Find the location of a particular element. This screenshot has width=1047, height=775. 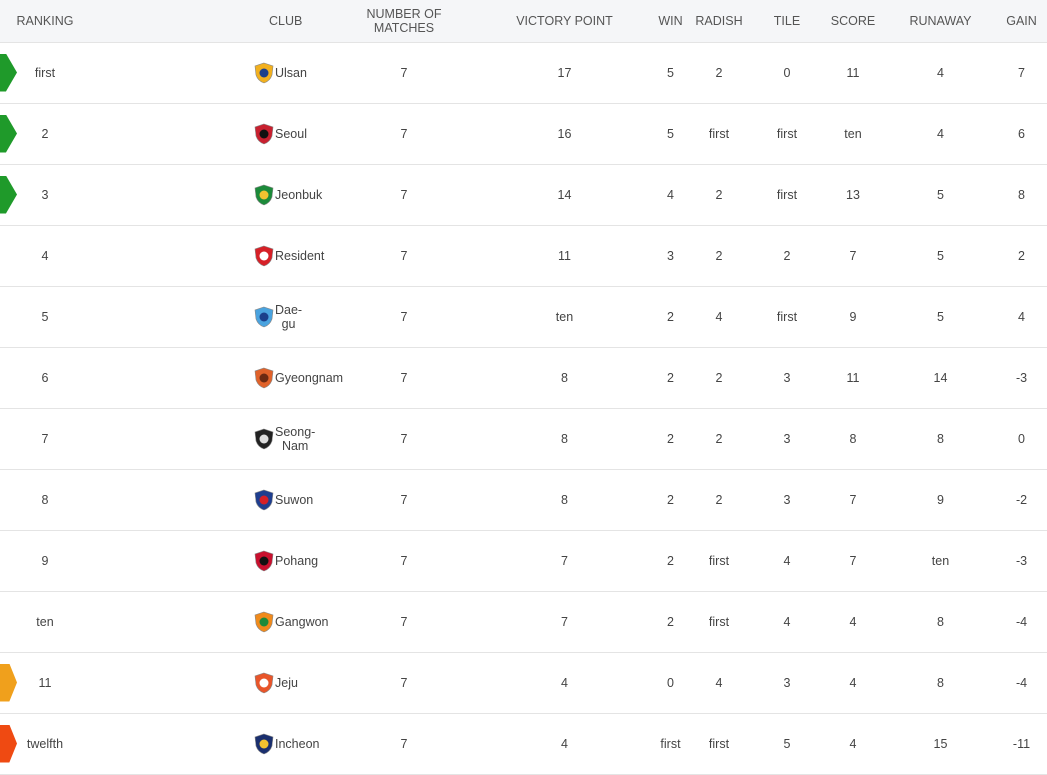

runaway-cell: ten is located at coordinates (940, 561).